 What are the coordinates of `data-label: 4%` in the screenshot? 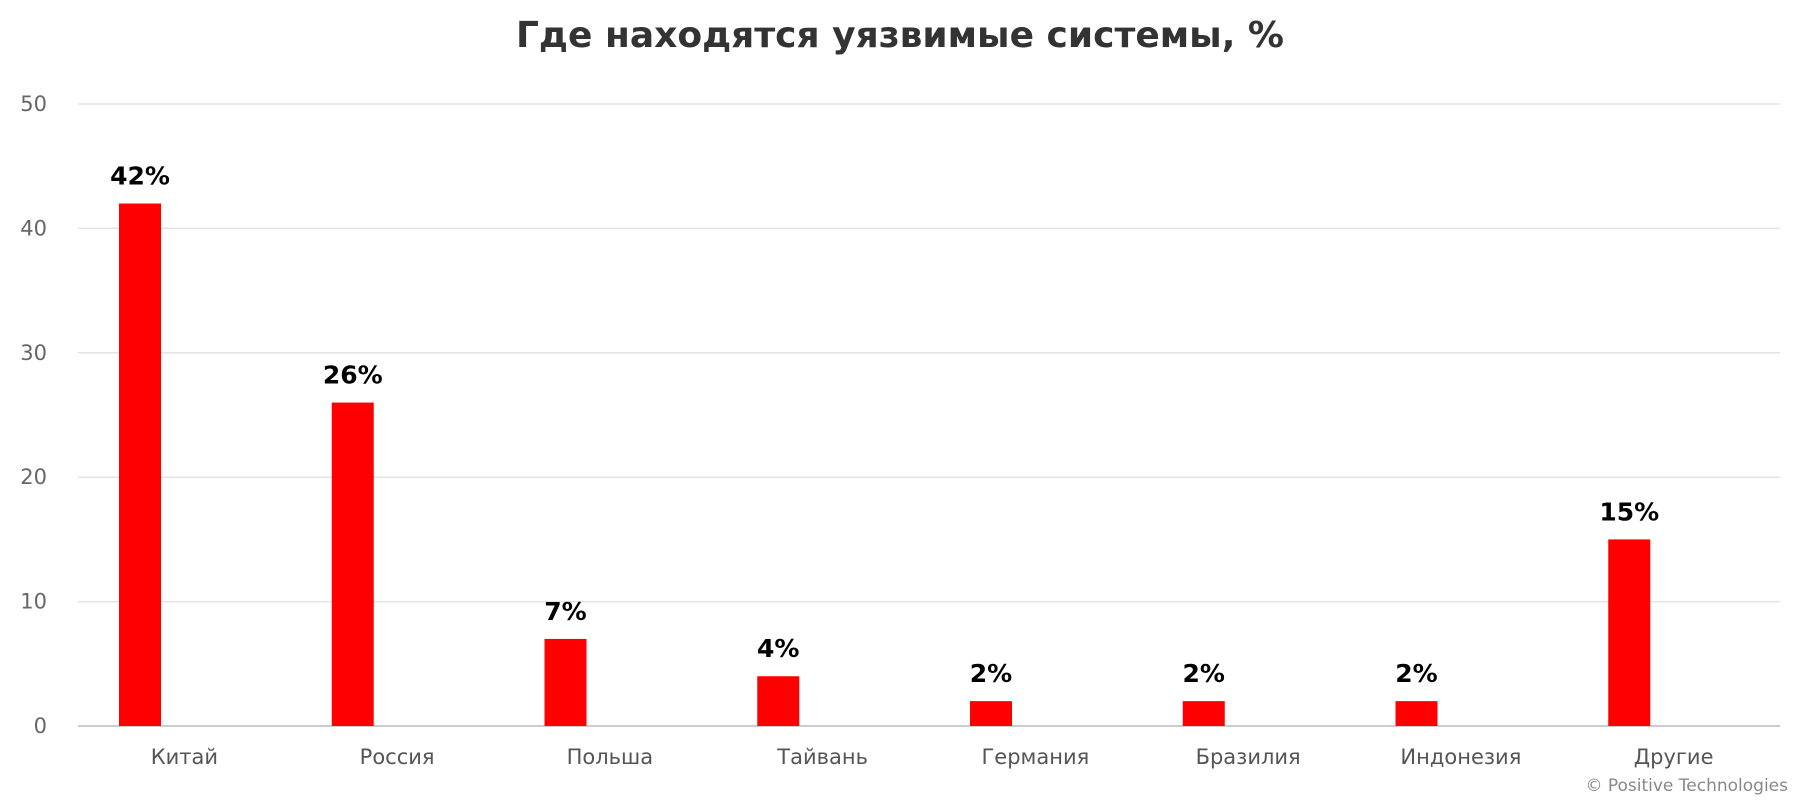 It's located at (778, 648).